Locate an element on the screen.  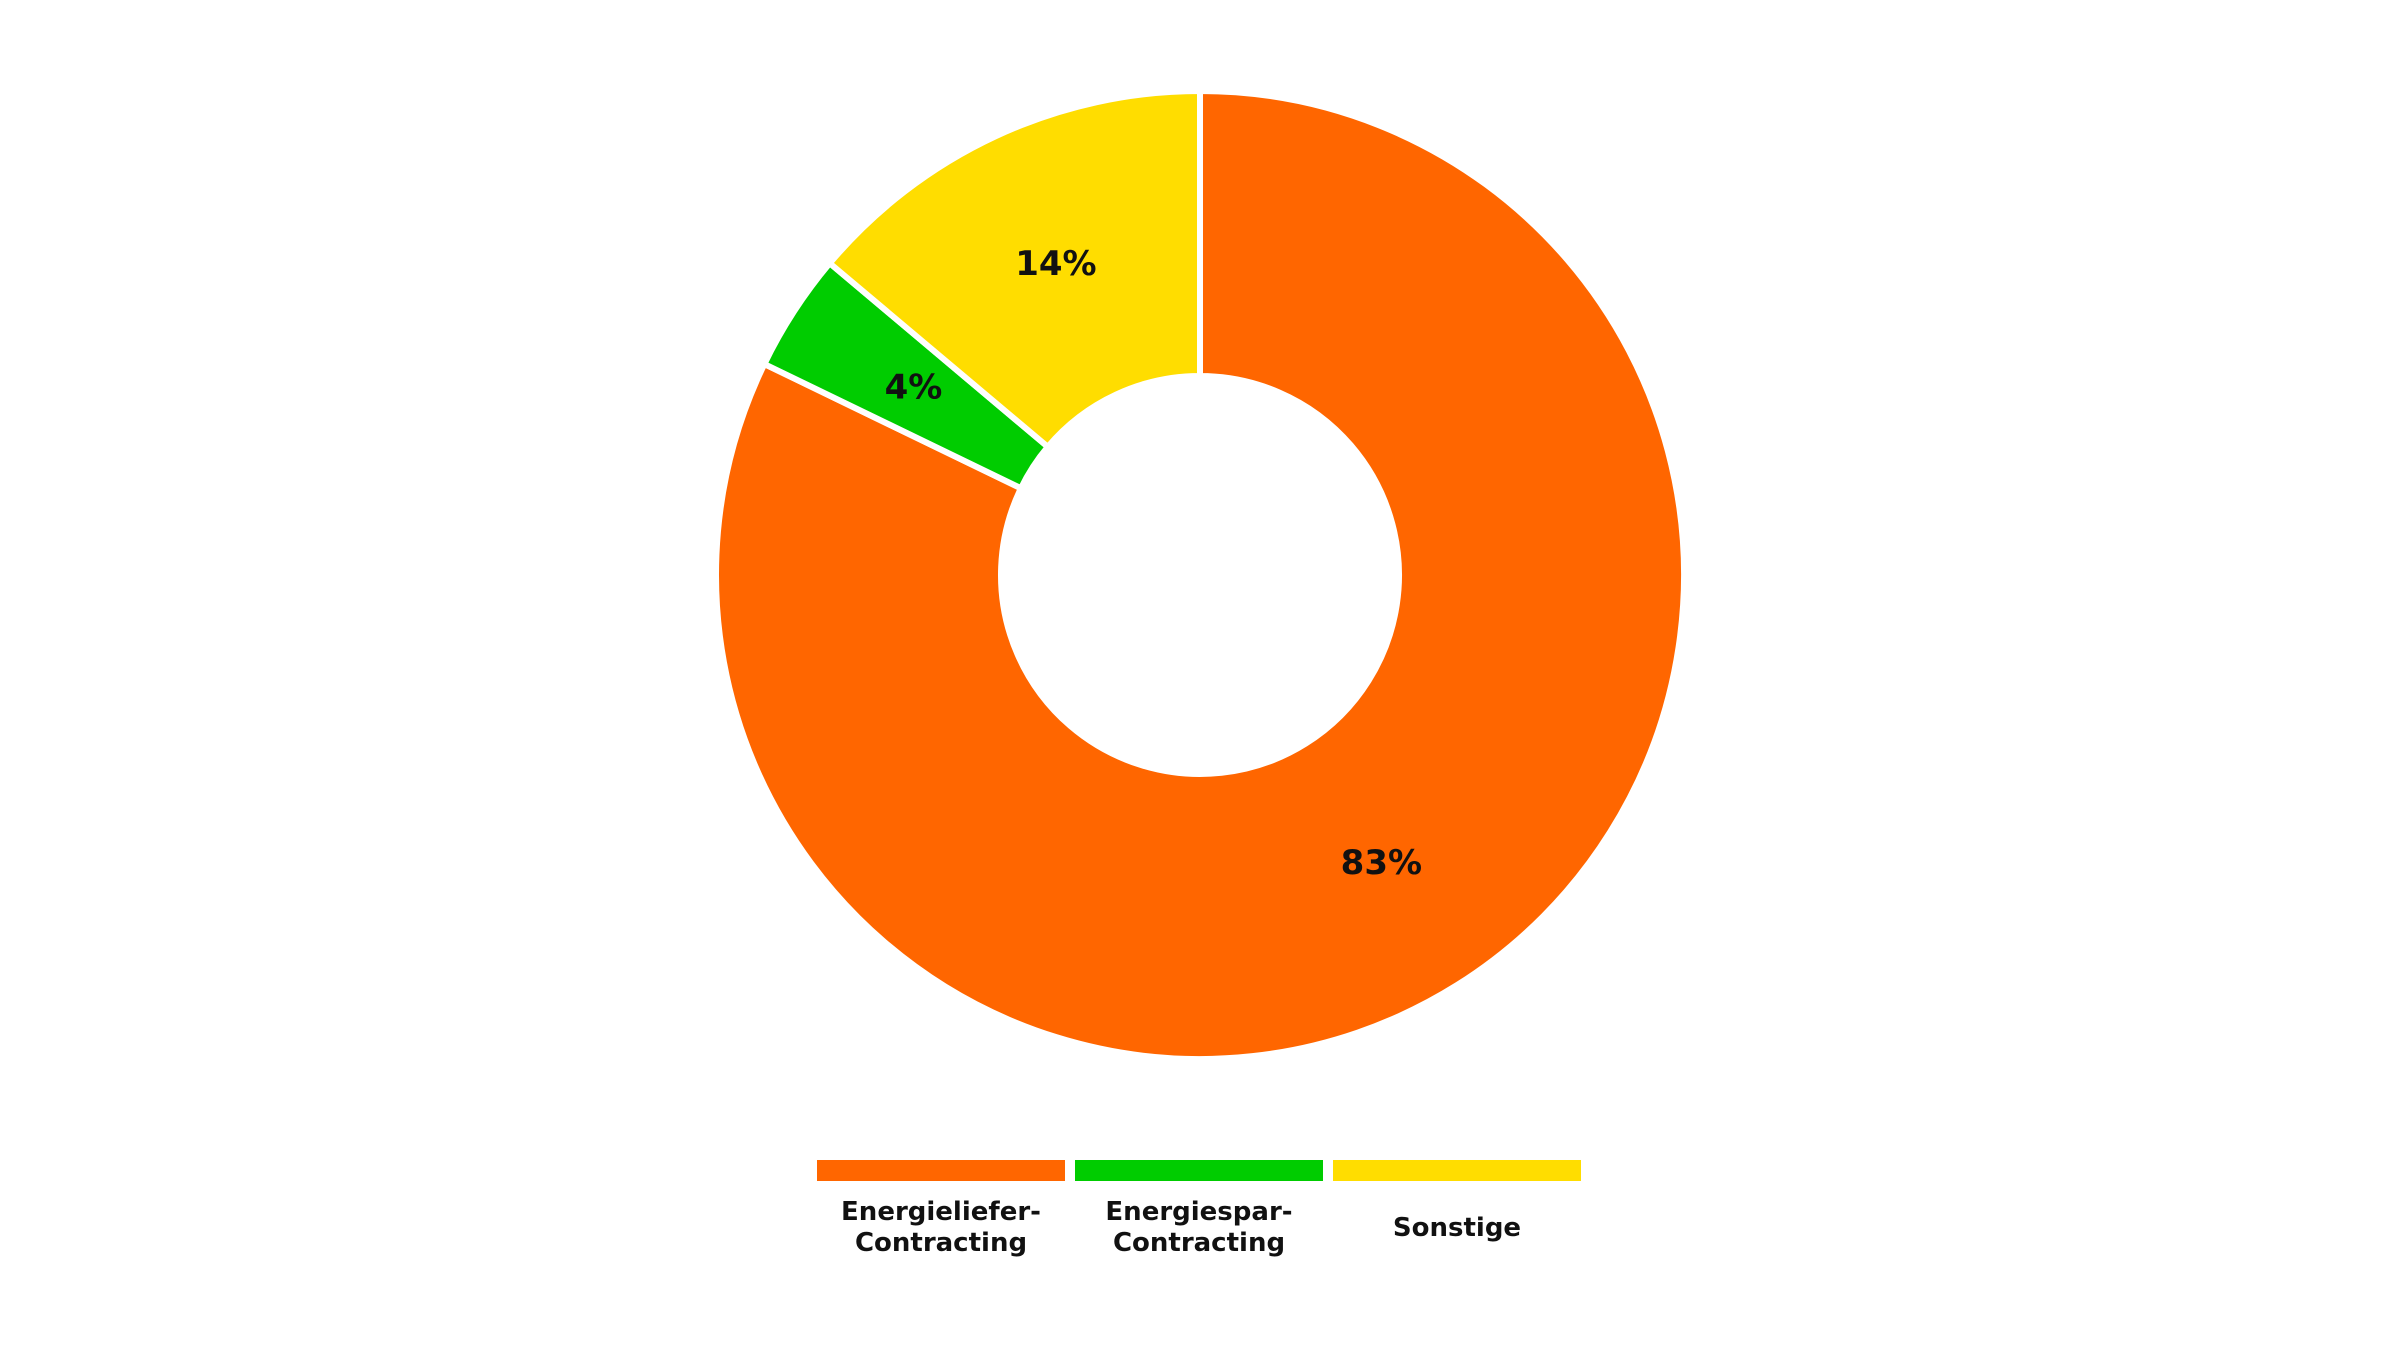
value-label: 4% is located at coordinates (914, 388).